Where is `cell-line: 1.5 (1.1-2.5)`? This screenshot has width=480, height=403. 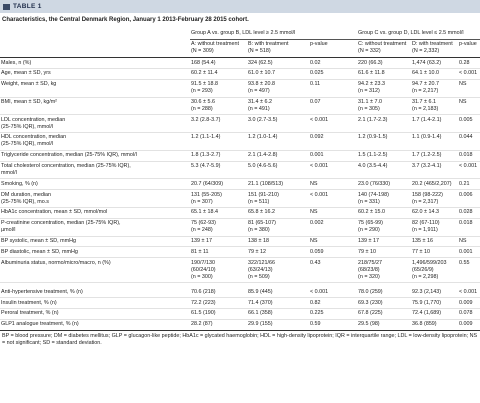 cell-line: 1.5 (1.1-2.5) is located at coordinates (373, 155).